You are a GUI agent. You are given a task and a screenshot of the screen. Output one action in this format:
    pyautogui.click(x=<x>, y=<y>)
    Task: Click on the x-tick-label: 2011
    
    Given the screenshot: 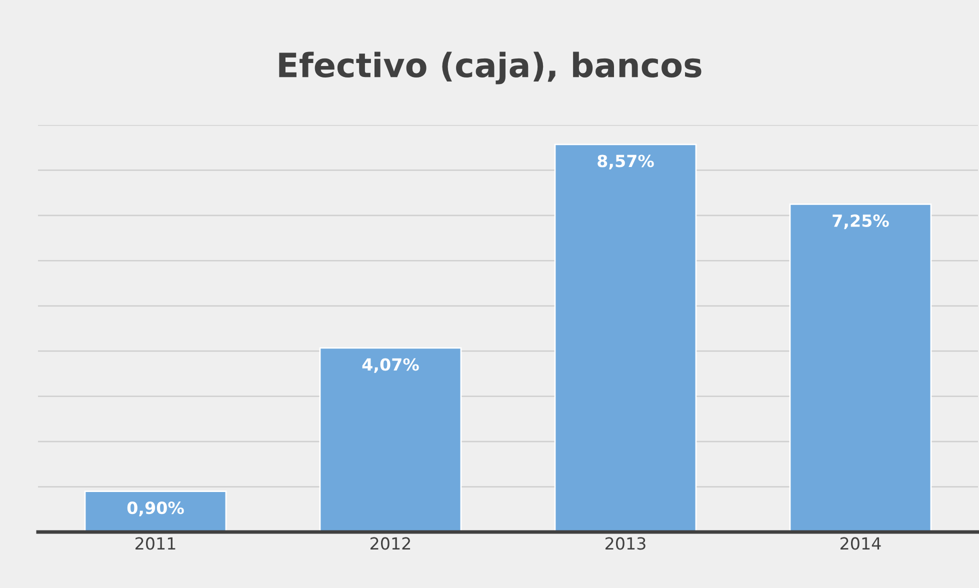 What is the action you would take?
    pyautogui.click(x=156, y=543)
    